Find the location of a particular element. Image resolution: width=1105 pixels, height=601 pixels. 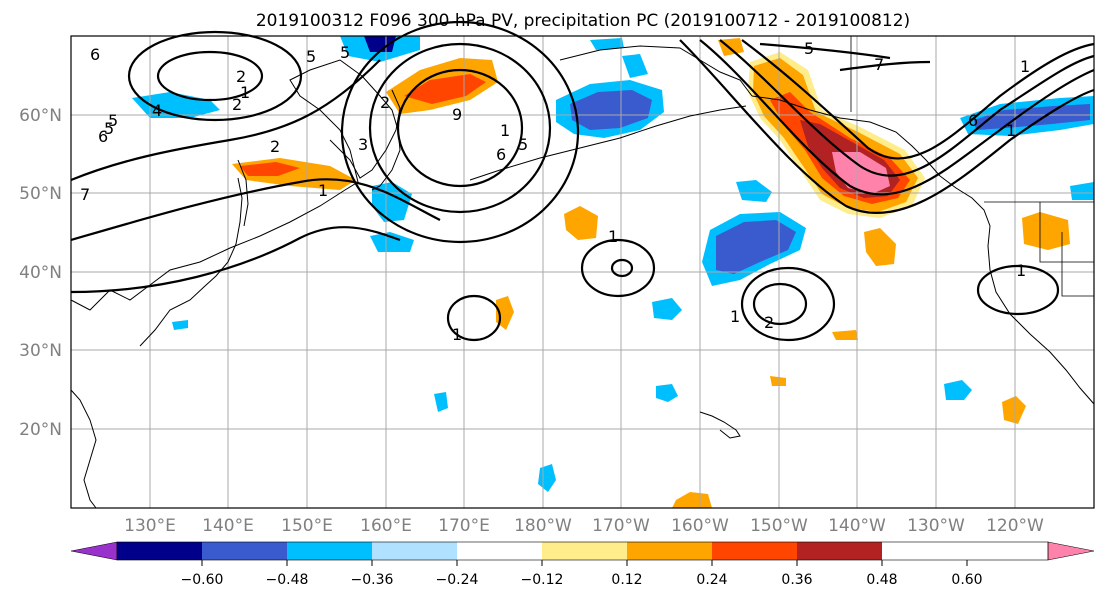

political-borders is located at coordinates (972, 166).